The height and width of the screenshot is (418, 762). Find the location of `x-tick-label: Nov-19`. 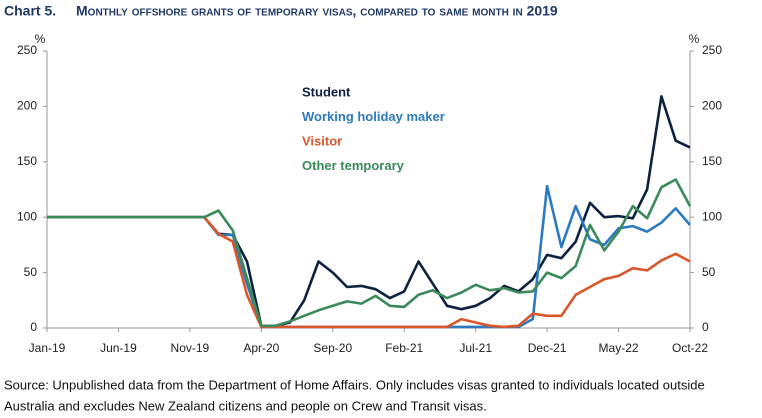

x-tick-label: Nov-19 is located at coordinates (190, 348).